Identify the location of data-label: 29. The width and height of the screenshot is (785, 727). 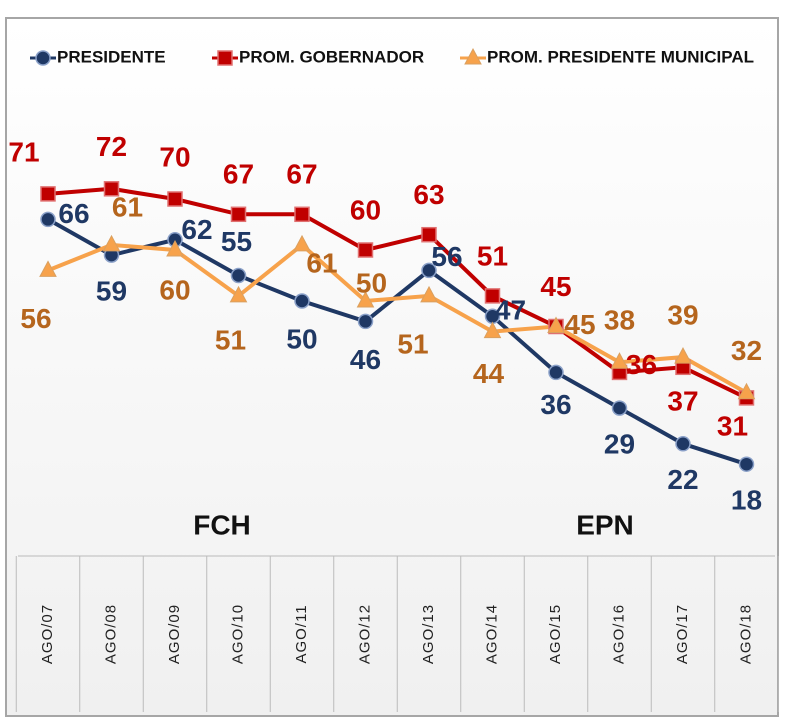
(619, 443).